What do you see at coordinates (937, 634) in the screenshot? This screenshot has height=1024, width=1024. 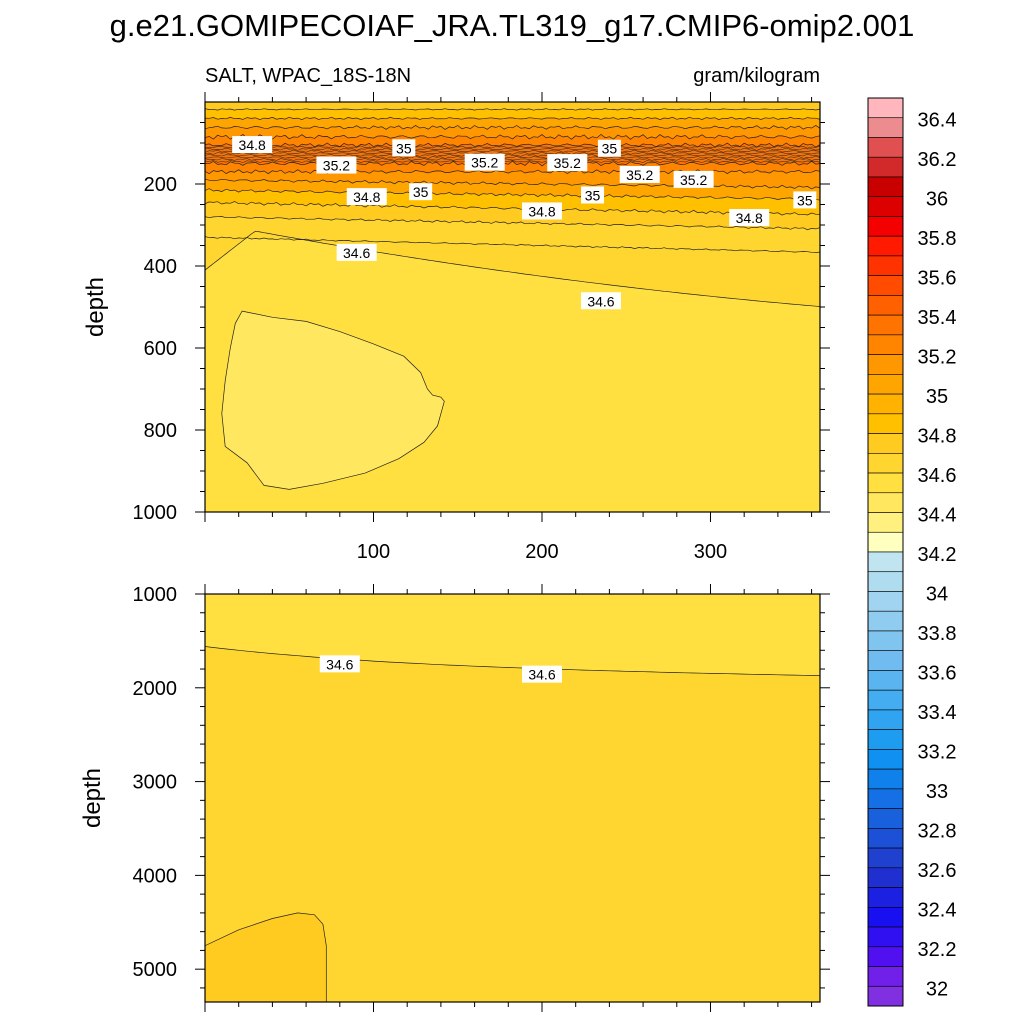 I see `colorbar-label: 33.8` at bounding box center [937, 634].